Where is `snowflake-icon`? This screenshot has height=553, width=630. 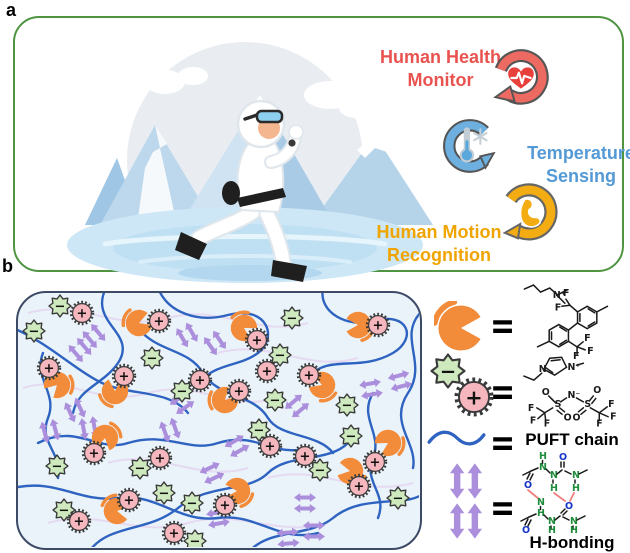 snowflake-icon is located at coordinates (480, 136).